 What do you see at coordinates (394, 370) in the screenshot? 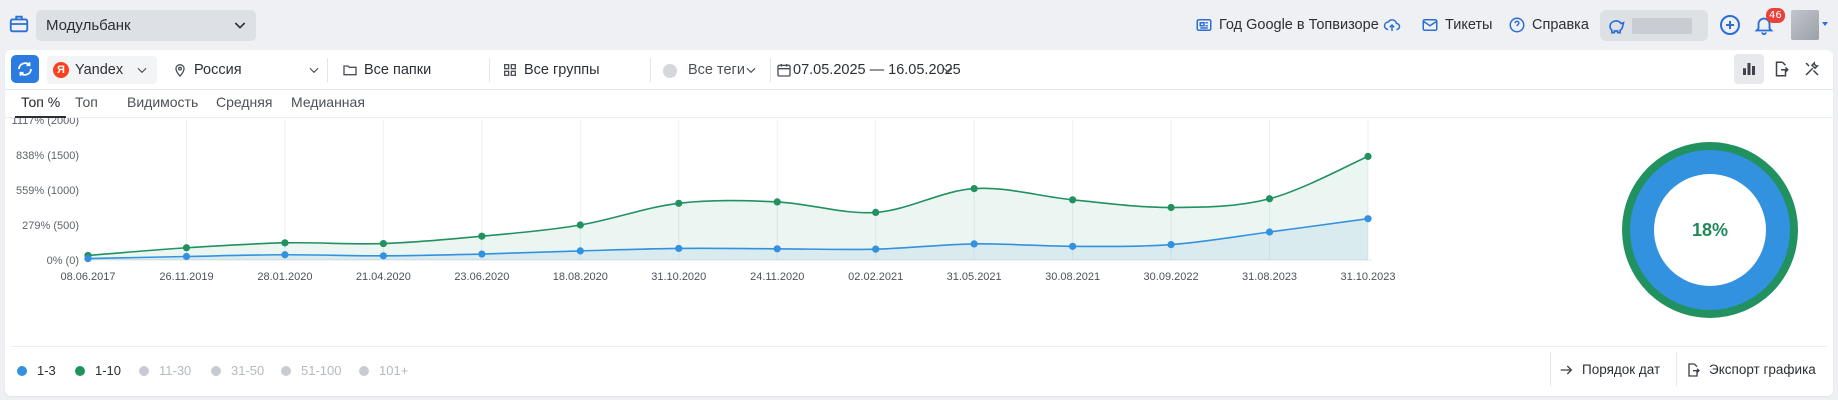
I see `legend-label: 101+` at bounding box center [394, 370].